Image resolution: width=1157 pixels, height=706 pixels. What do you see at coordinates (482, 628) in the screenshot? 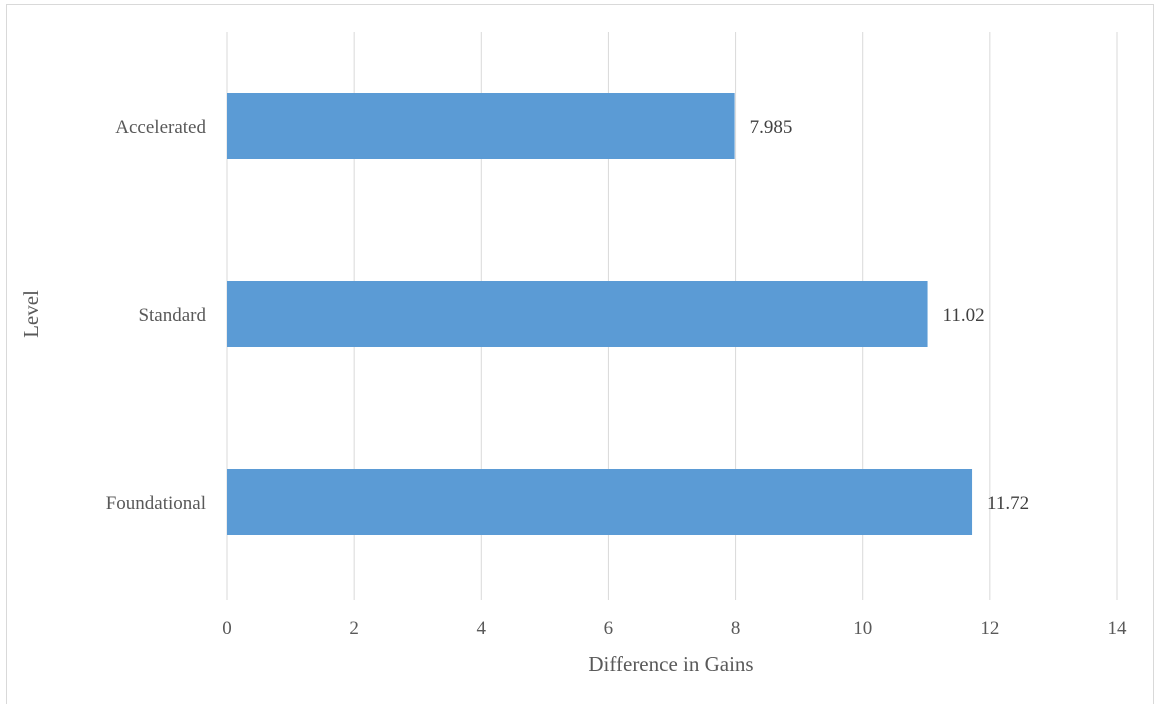
I see `x-tick-label: 4` at bounding box center [482, 628].